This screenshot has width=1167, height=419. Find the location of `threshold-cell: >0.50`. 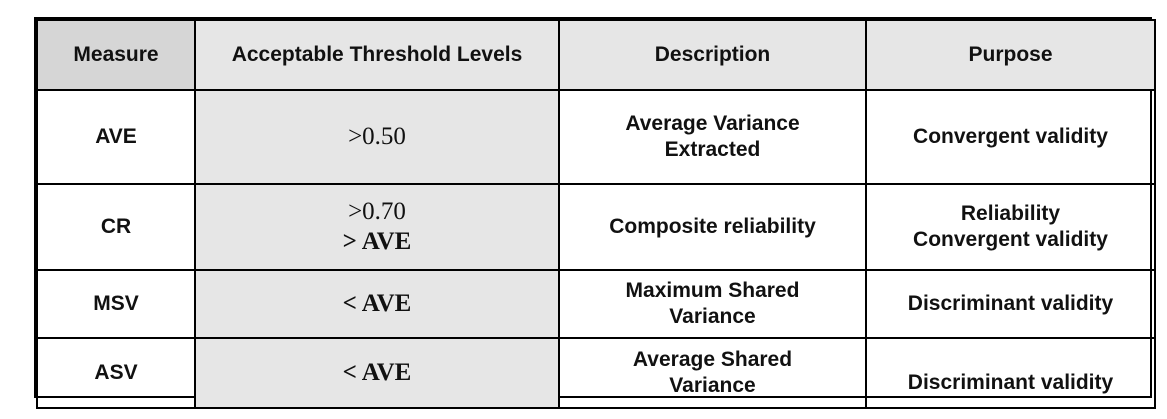

threshold-cell: >0.50 is located at coordinates (377, 137).